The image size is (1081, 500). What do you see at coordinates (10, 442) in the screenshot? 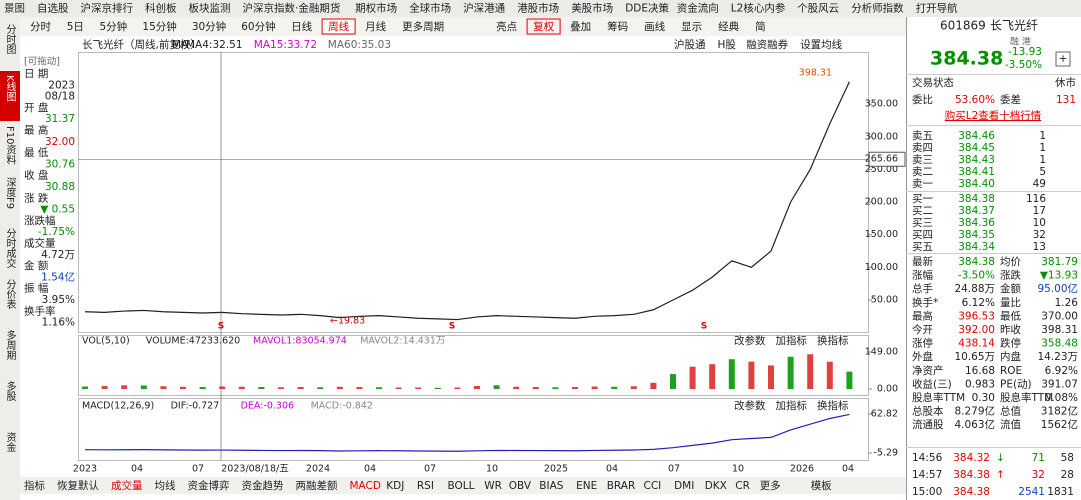
I see `left-tab: 资金` at bounding box center [10, 442].